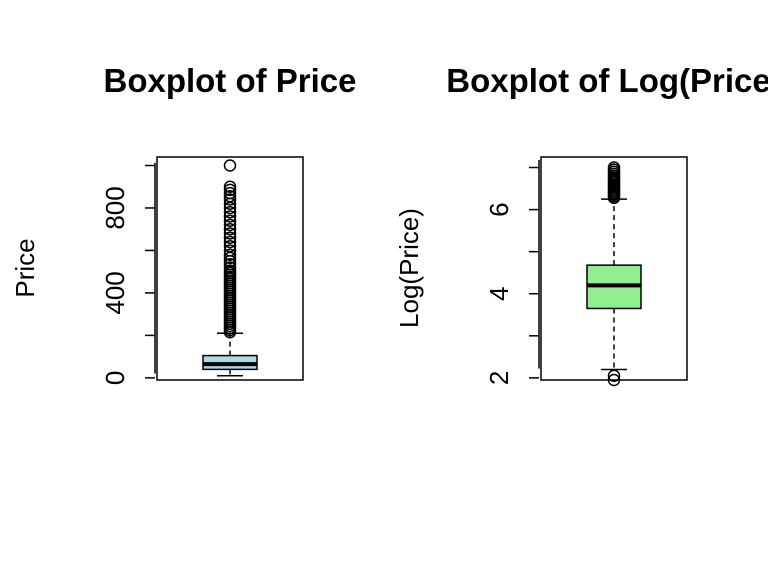 The width and height of the screenshot is (768, 576). What do you see at coordinates (25, 267) in the screenshot?
I see `price-y-axis-label: Price` at bounding box center [25, 267].